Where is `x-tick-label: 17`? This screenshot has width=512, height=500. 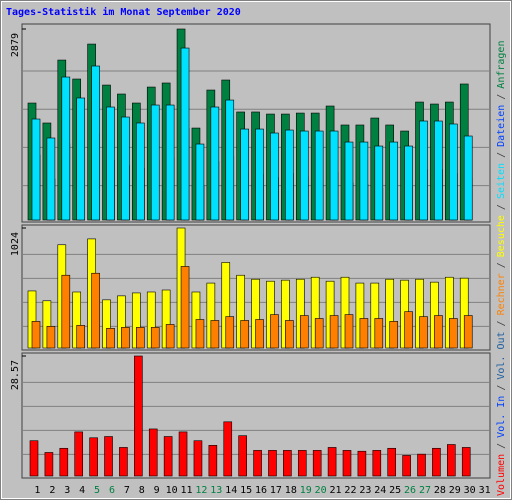
x-tick-label: 17 is located at coordinates (276, 490).